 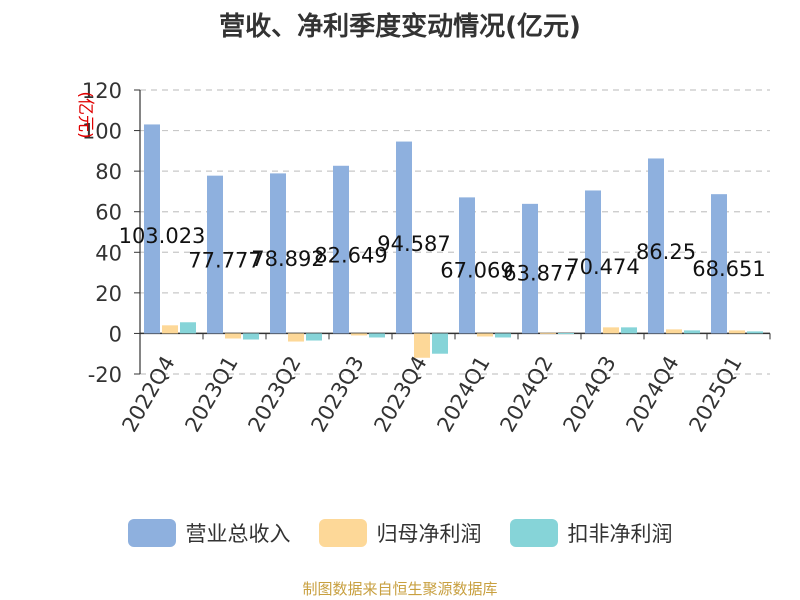 I want to click on bar-series2-2023Q4, so click(x=440, y=343).